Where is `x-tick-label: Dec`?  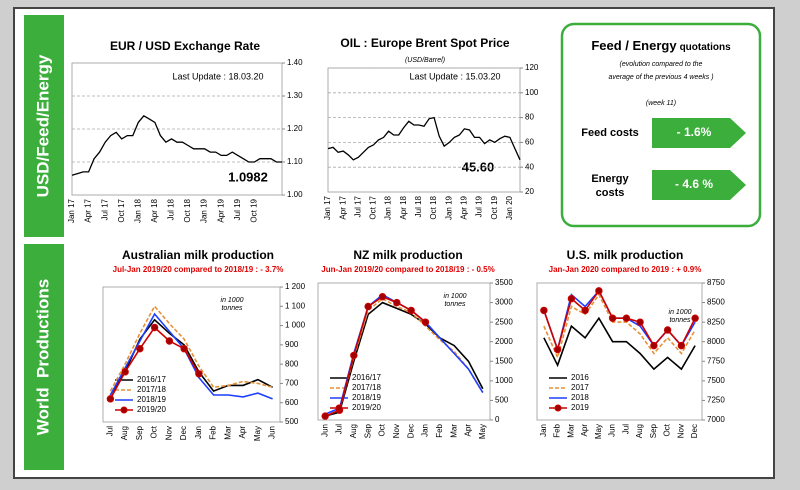 x-tick-label: Dec is located at coordinates (183, 433).